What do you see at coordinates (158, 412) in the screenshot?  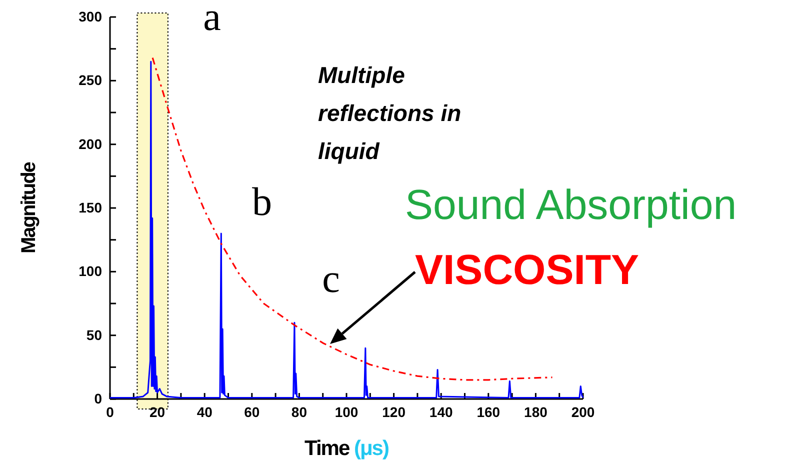 I see `x-tick-label: 20` at bounding box center [158, 412].